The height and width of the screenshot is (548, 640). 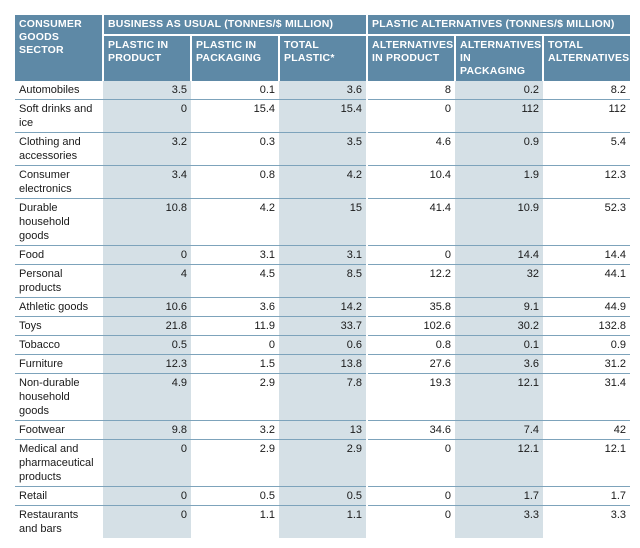 I want to click on table-row: Personal products 4 4.5 8.5 12.2 32 44.1, so click(x=323, y=281).